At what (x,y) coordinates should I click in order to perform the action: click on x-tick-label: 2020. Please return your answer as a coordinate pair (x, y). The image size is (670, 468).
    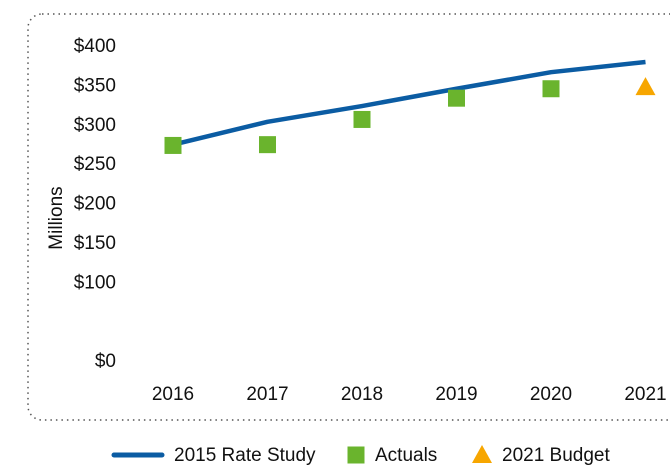
    Looking at the image, I should click on (551, 394).